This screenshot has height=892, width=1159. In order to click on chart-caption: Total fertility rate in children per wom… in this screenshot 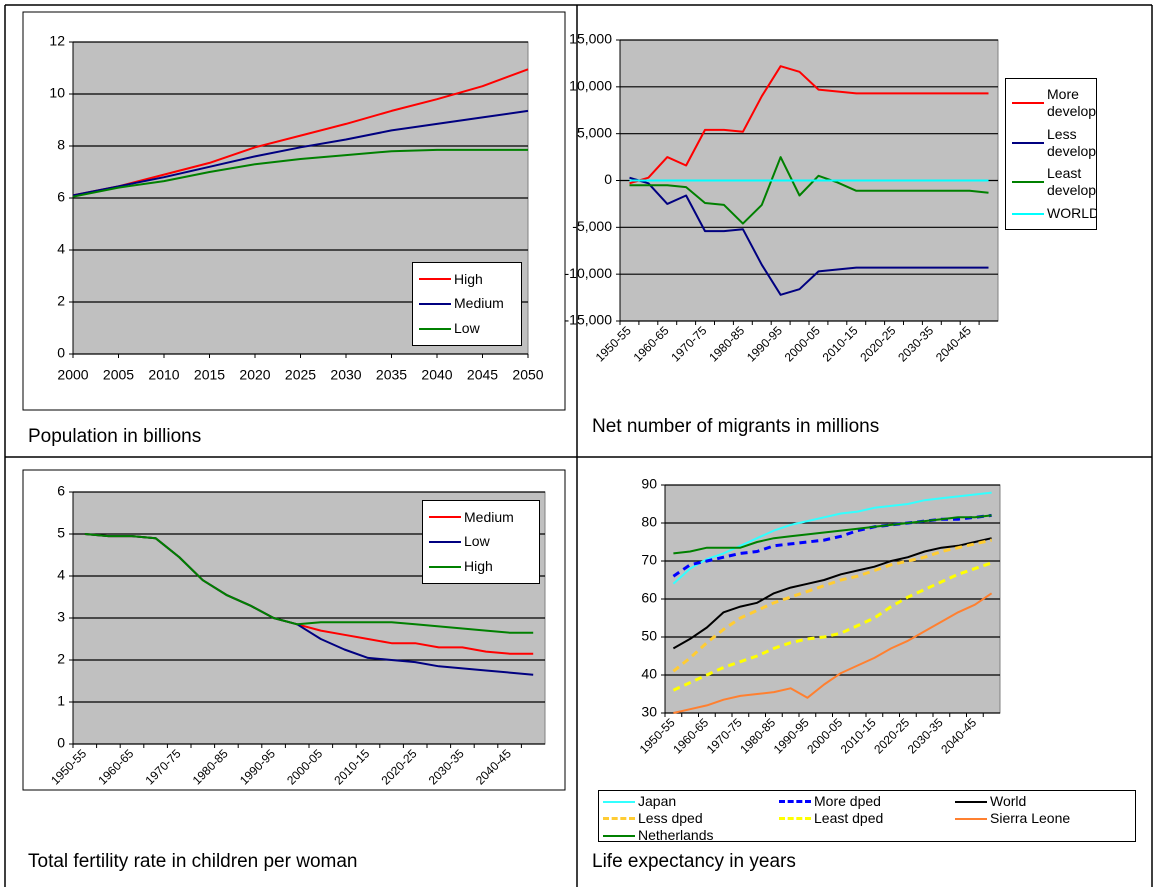, I will do `click(192, 861)`.